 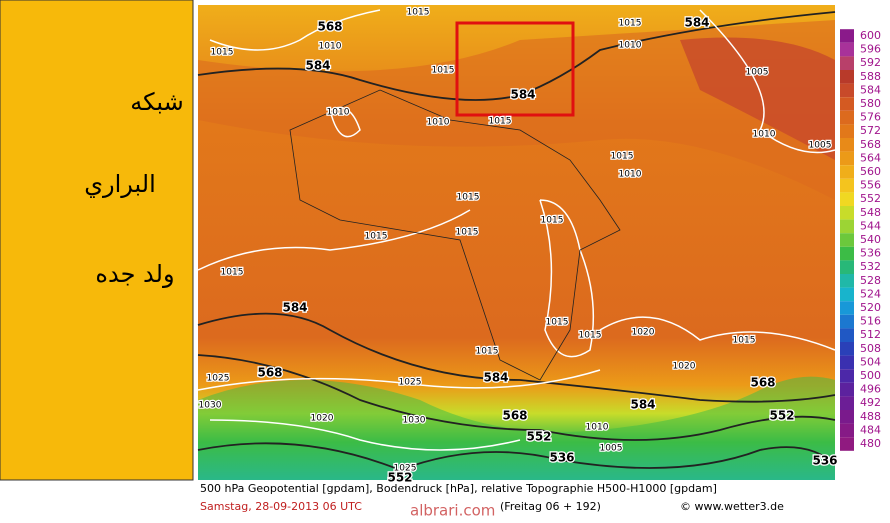 I want to click on legend-label: 596, so click(x=870, y=49).